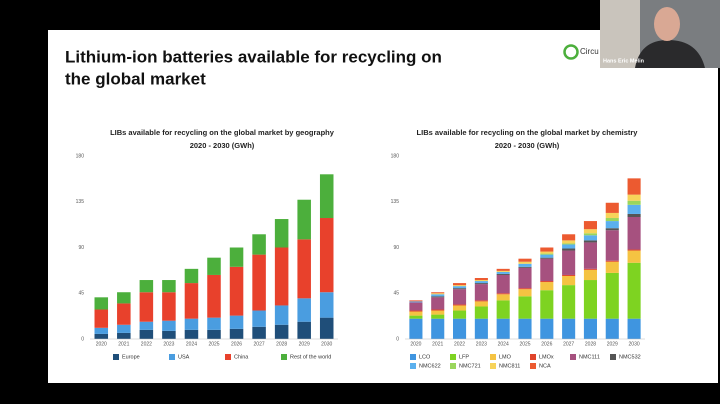 The width and height of the screenshot is (720, 404). I want to click on chart-title: 2020 - 2030 (GWh), so click(222, 145).